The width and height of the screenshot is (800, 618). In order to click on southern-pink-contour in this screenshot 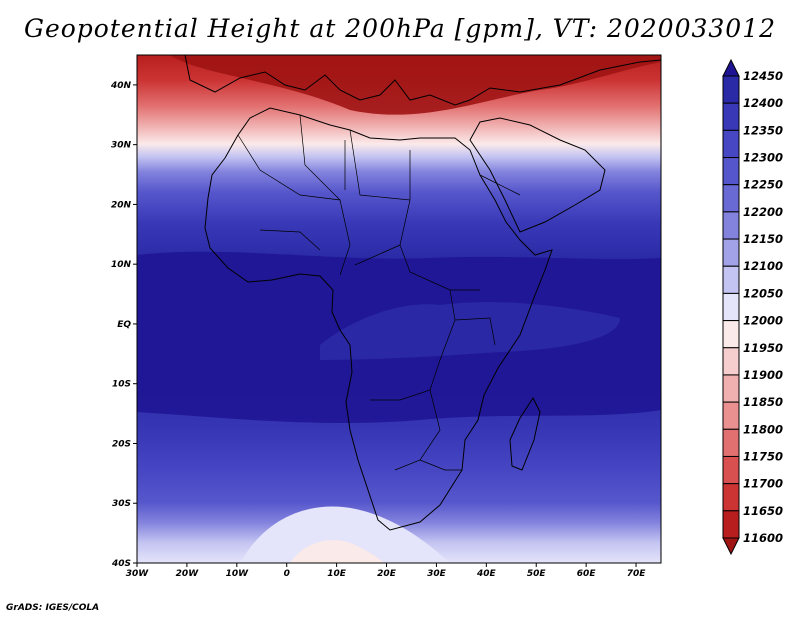, I will do `click(337, 551)`.